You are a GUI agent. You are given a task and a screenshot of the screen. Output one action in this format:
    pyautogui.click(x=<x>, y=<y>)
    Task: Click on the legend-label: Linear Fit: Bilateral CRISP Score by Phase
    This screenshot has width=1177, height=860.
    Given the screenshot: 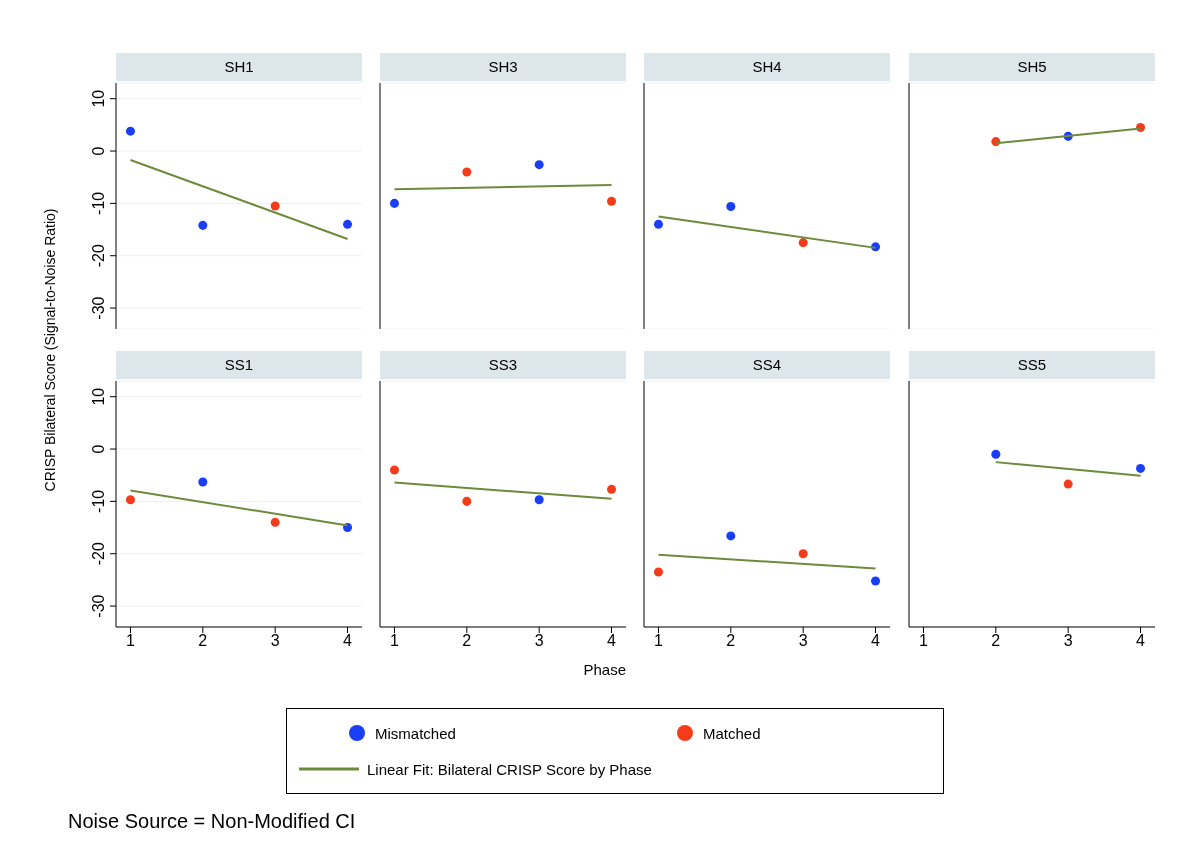 What is the action you would take?
    pyautogui.click(x=509, y=769)
    